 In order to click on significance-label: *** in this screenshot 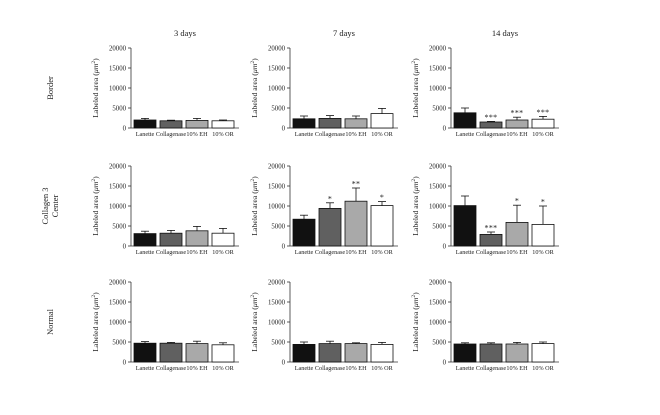, I will do `click(491, 228)`.